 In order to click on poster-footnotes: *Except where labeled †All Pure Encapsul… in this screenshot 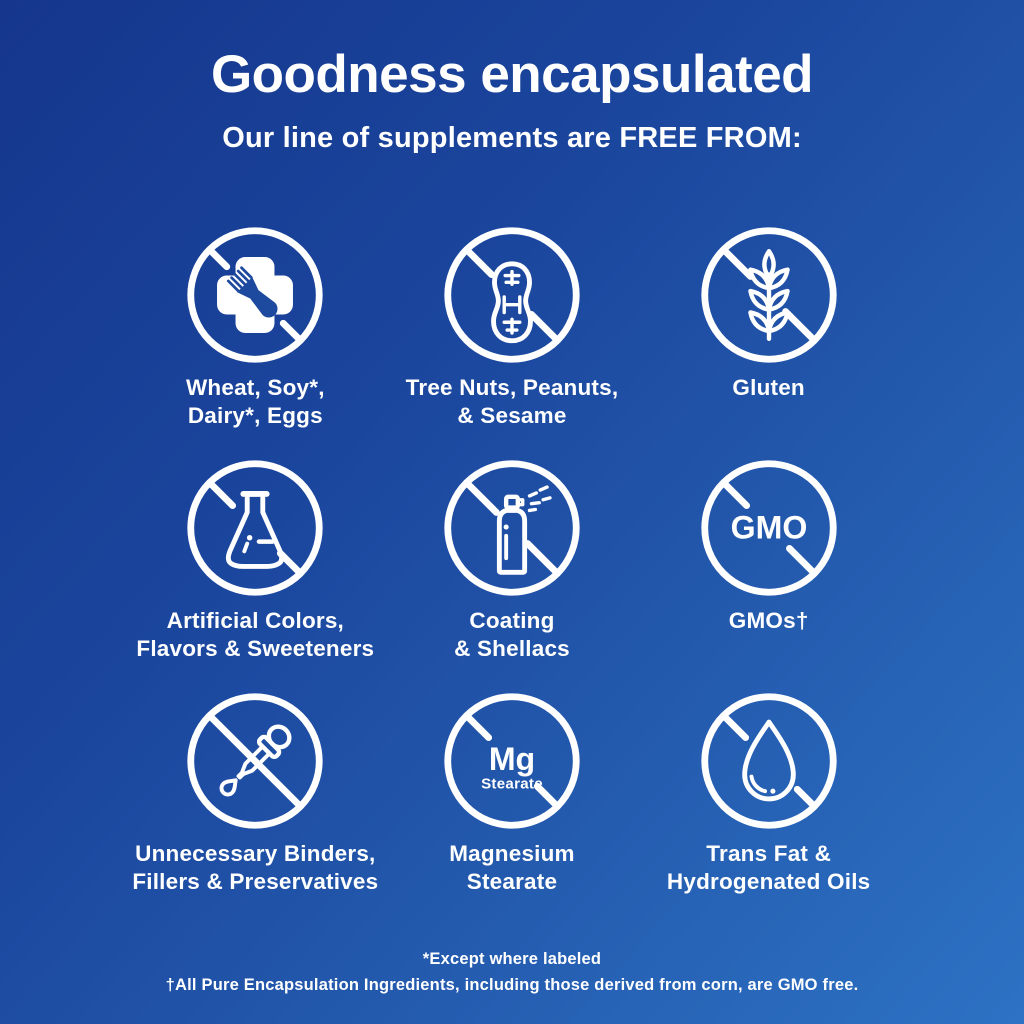, I will do `click(512, 972)`.